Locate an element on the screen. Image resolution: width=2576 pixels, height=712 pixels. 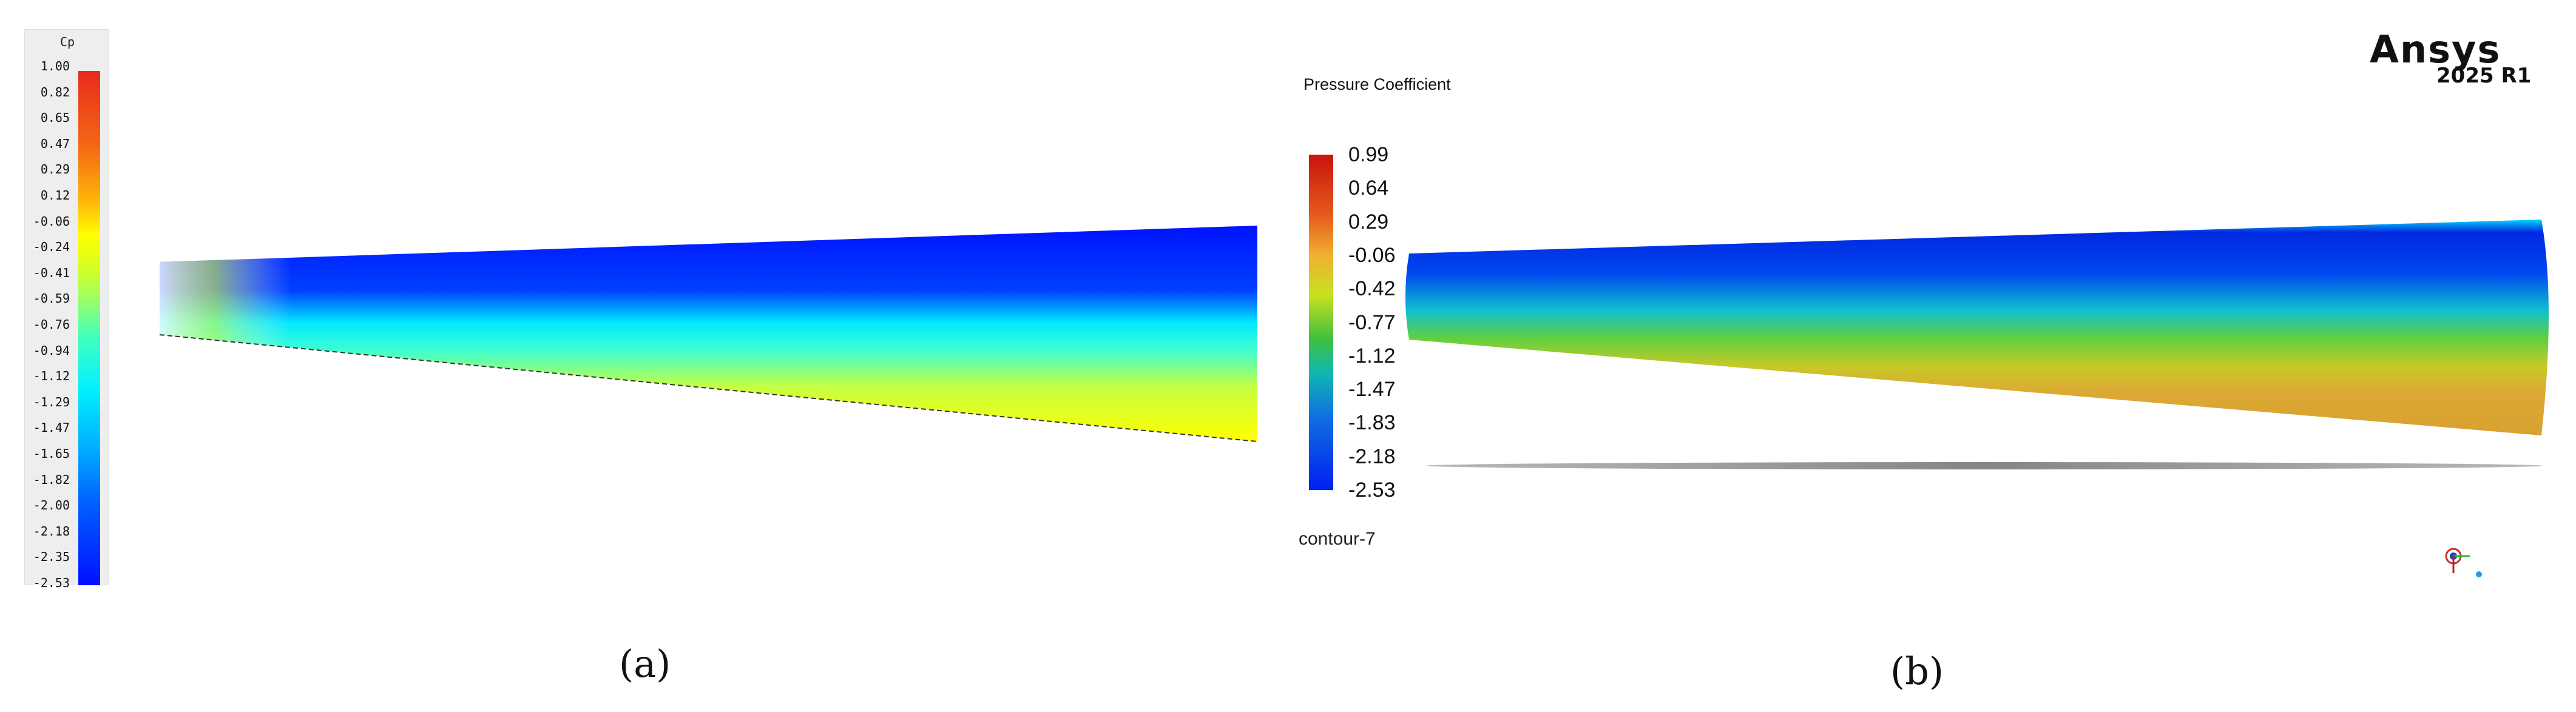
legend-a-title: Cp is located at coordinates (67, 42).